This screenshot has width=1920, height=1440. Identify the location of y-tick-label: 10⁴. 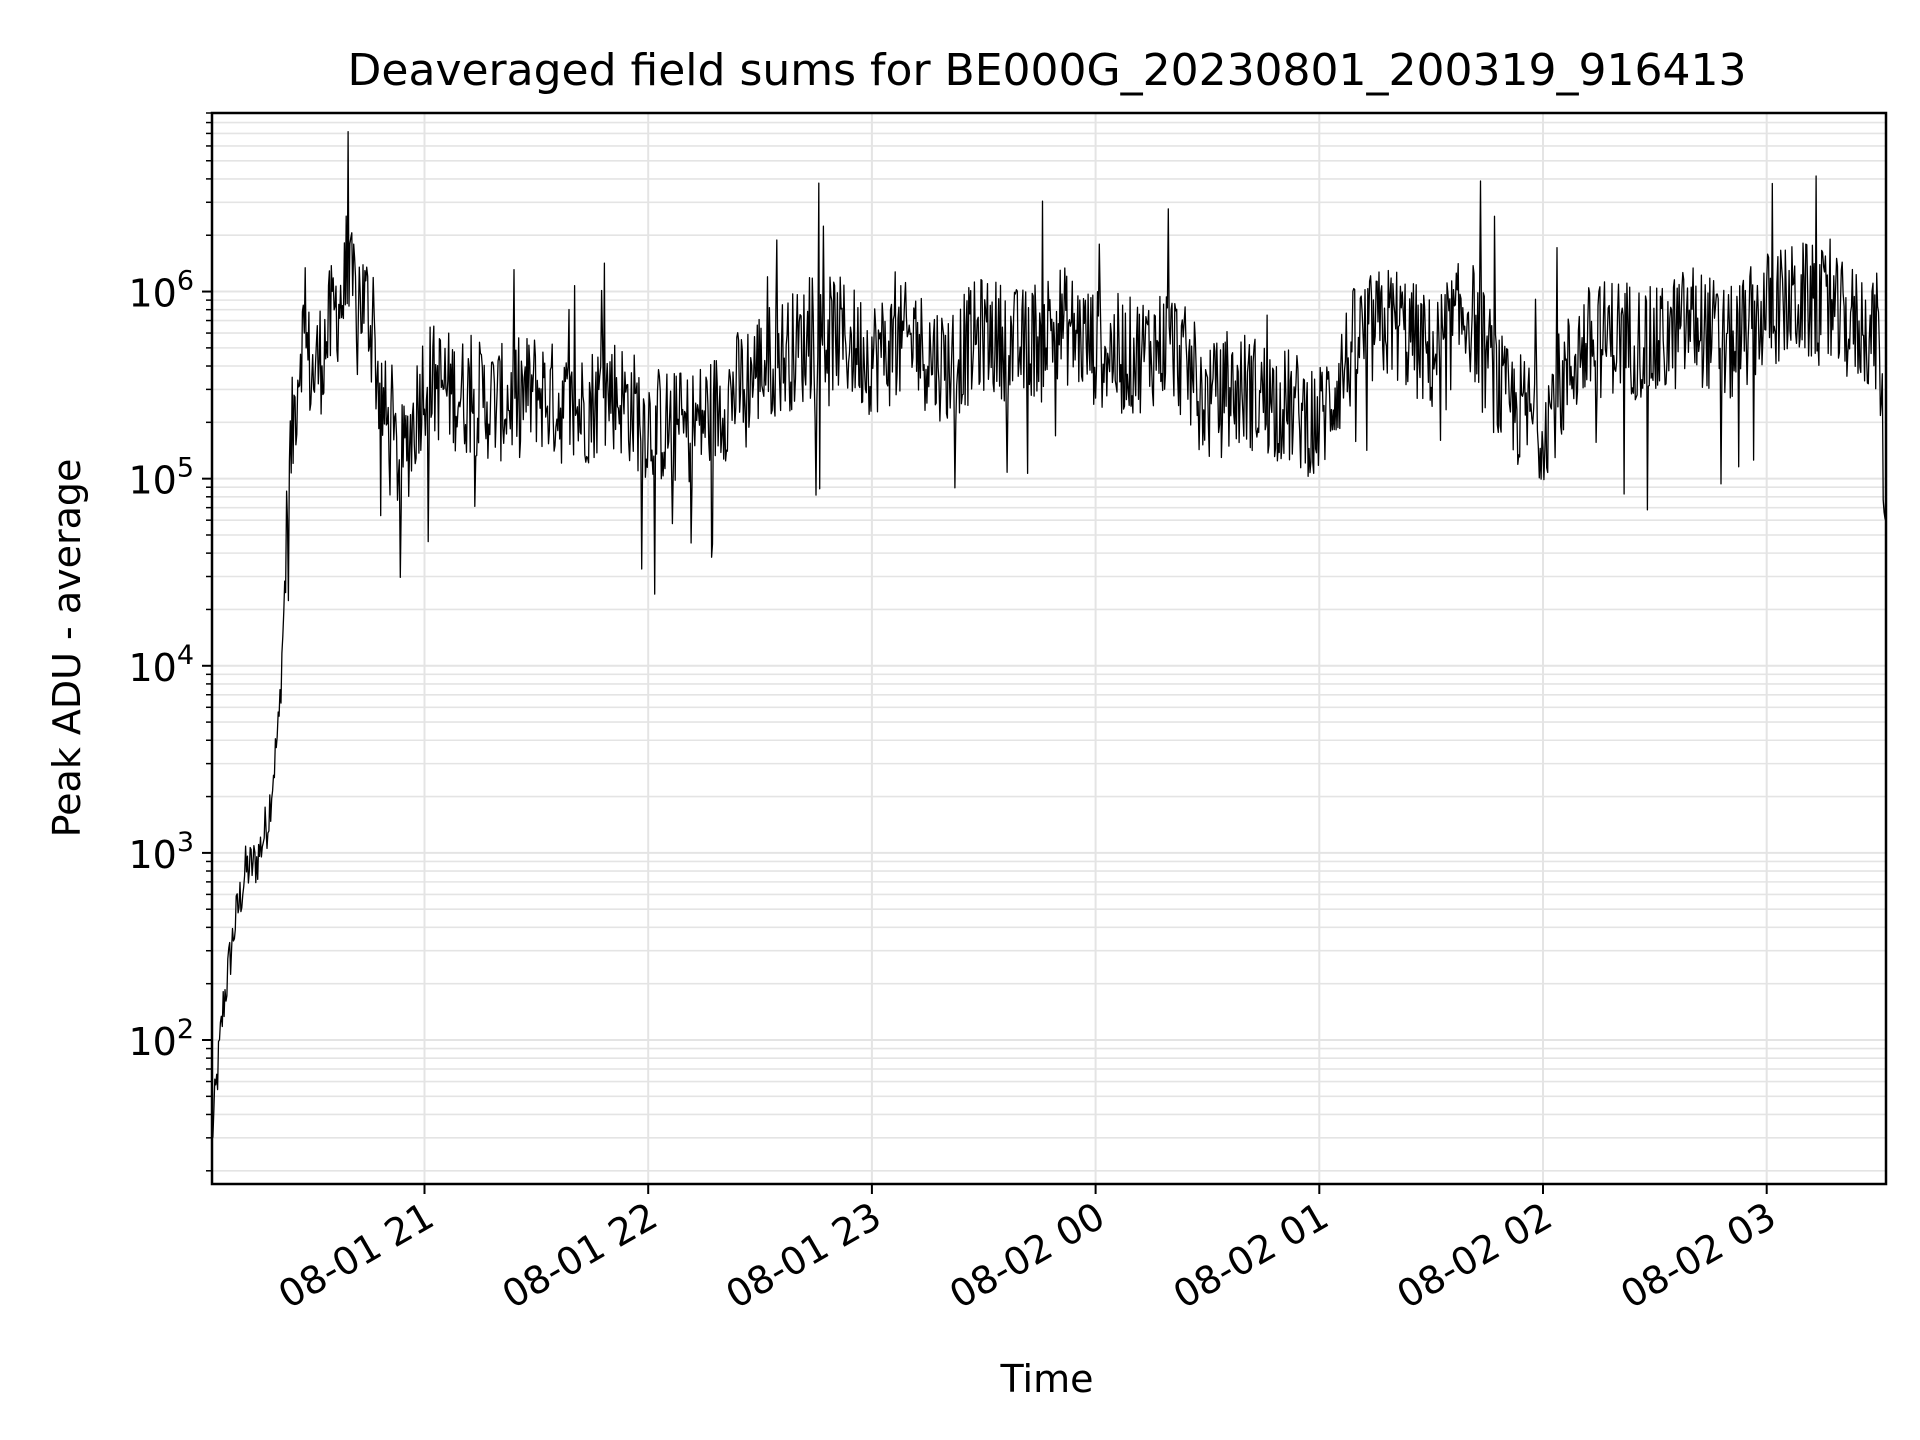
(161, 665).